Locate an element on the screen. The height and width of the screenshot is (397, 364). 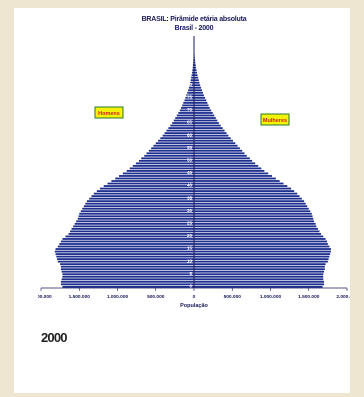
x-tick-label: 1.500.000 is located at coordinates (80, 297).